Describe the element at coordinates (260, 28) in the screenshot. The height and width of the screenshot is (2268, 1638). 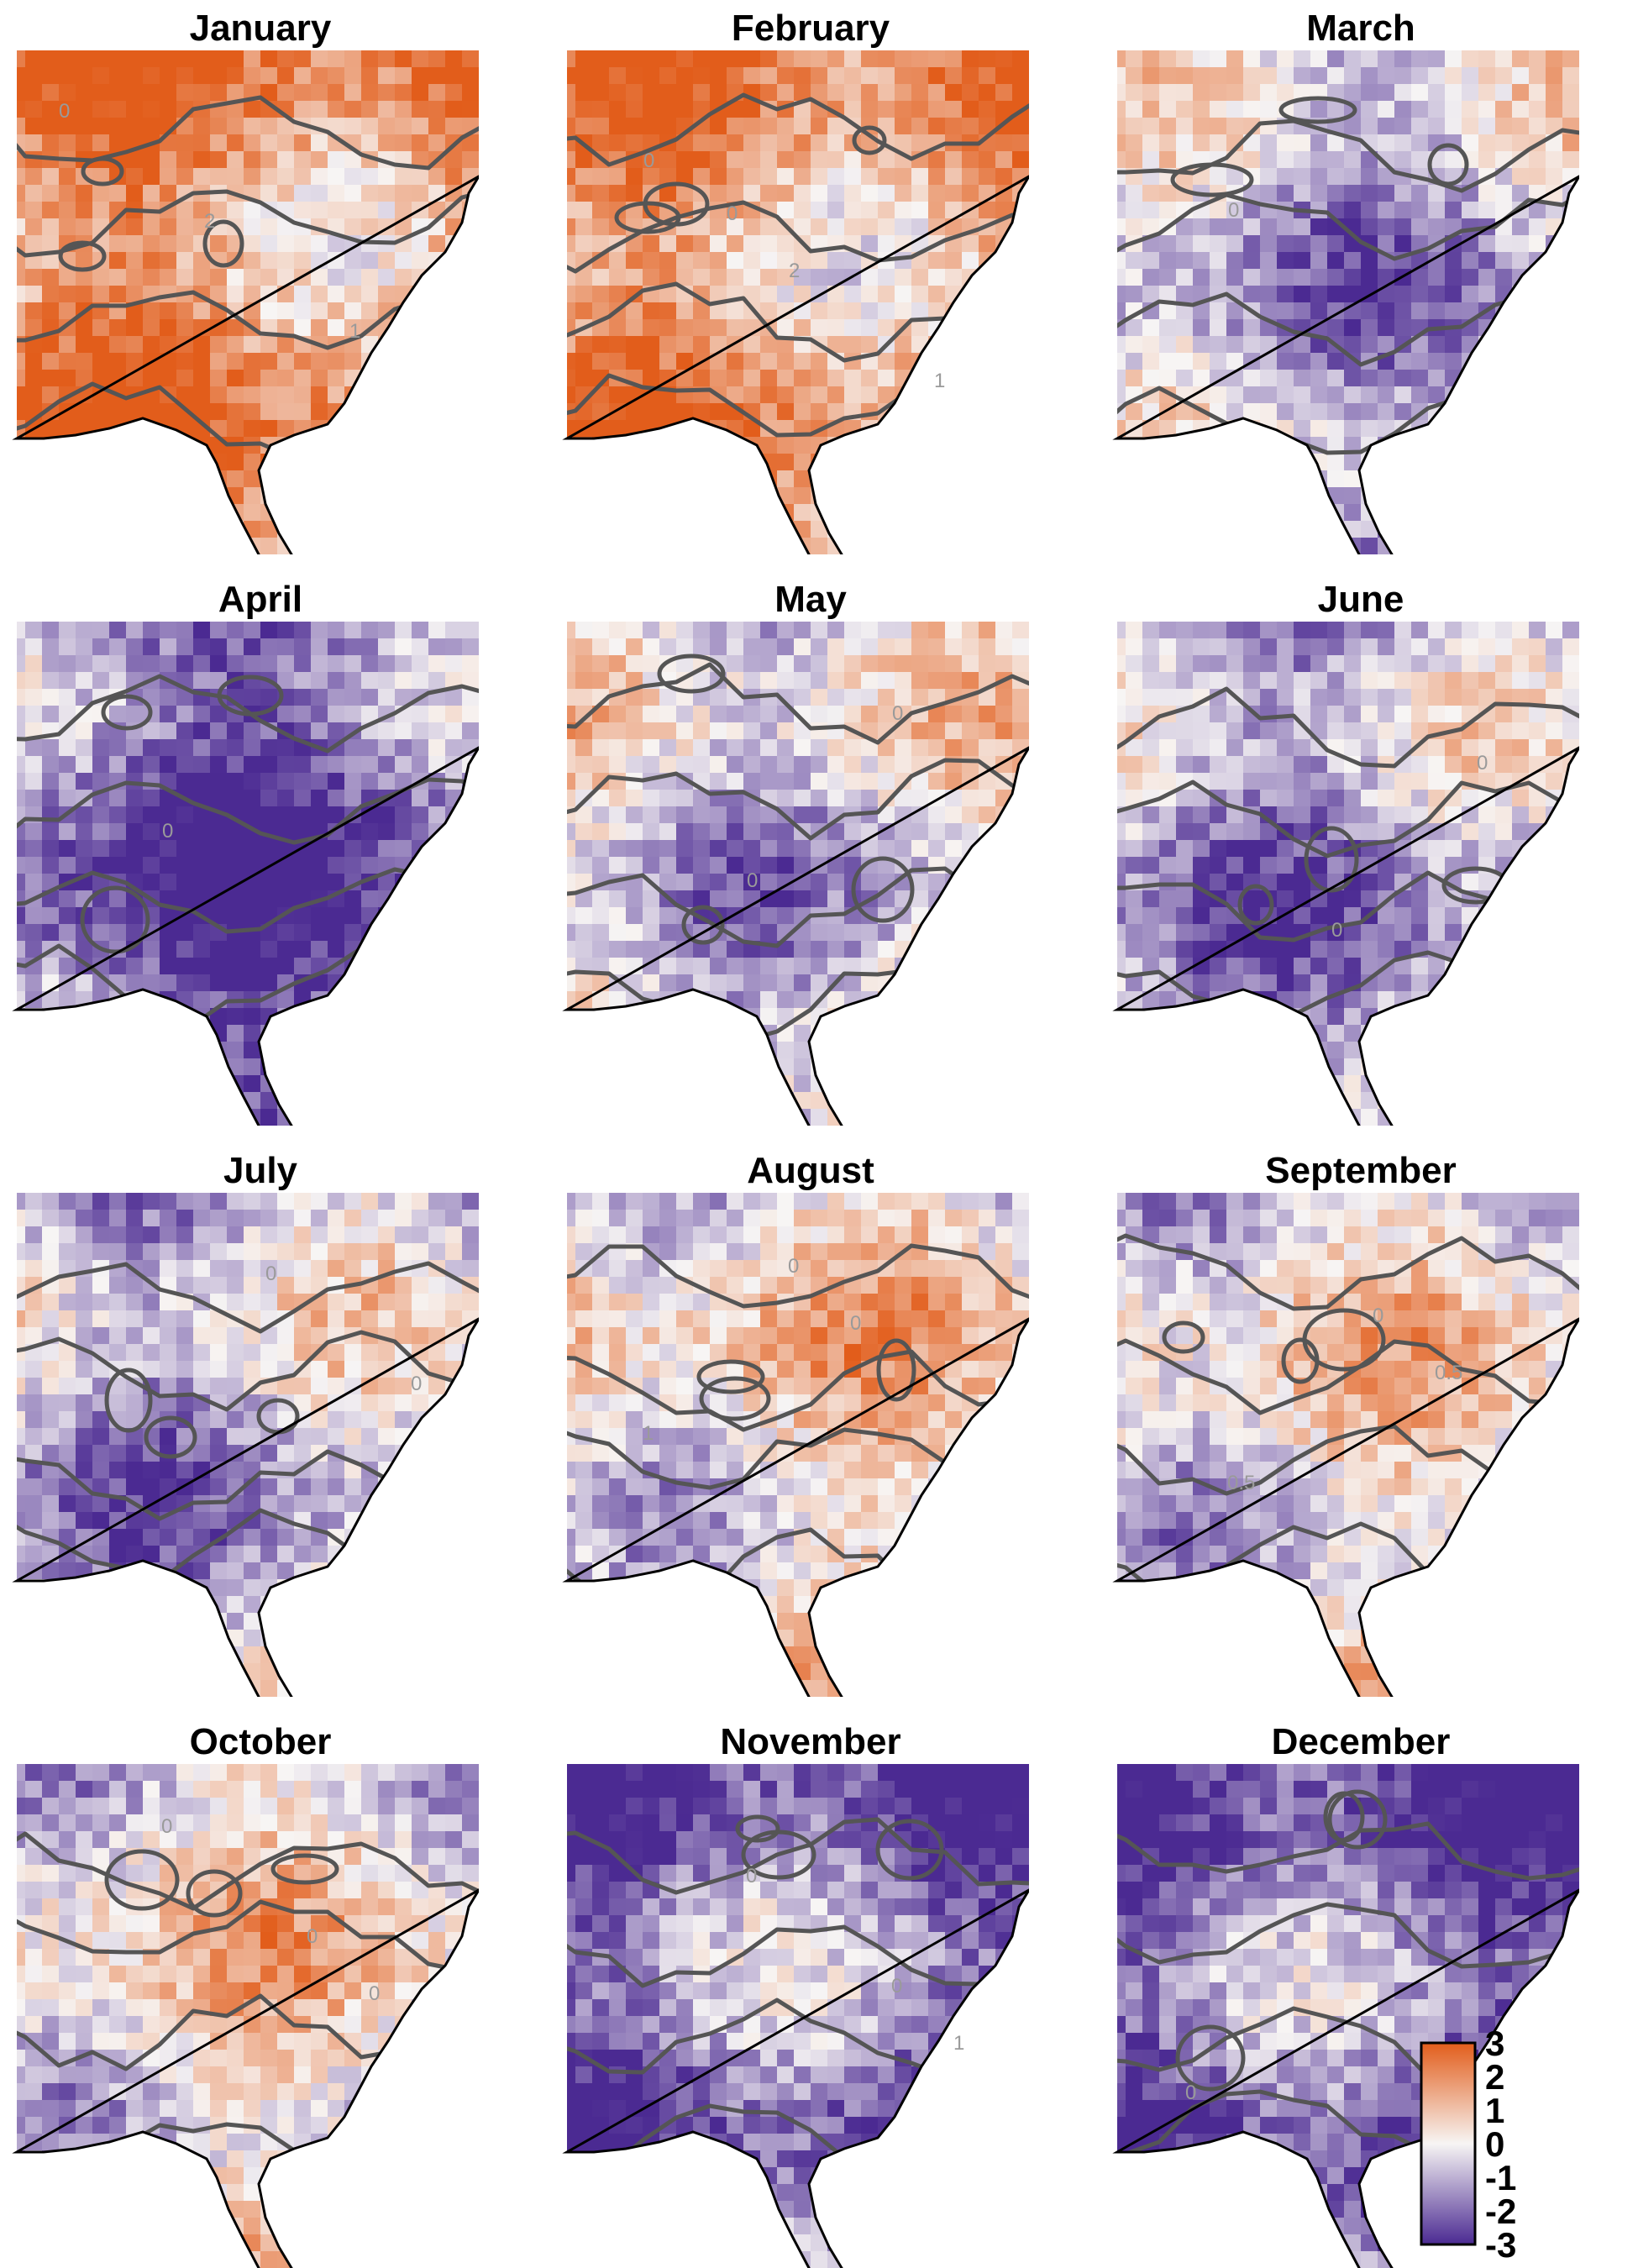
I see `panel-title-january: January` at that location.